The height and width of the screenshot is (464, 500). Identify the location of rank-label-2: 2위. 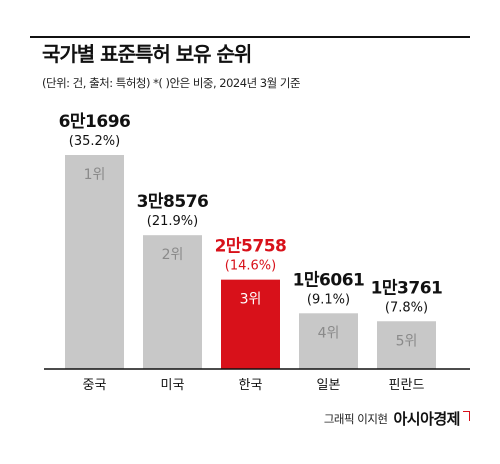
(173, 255).